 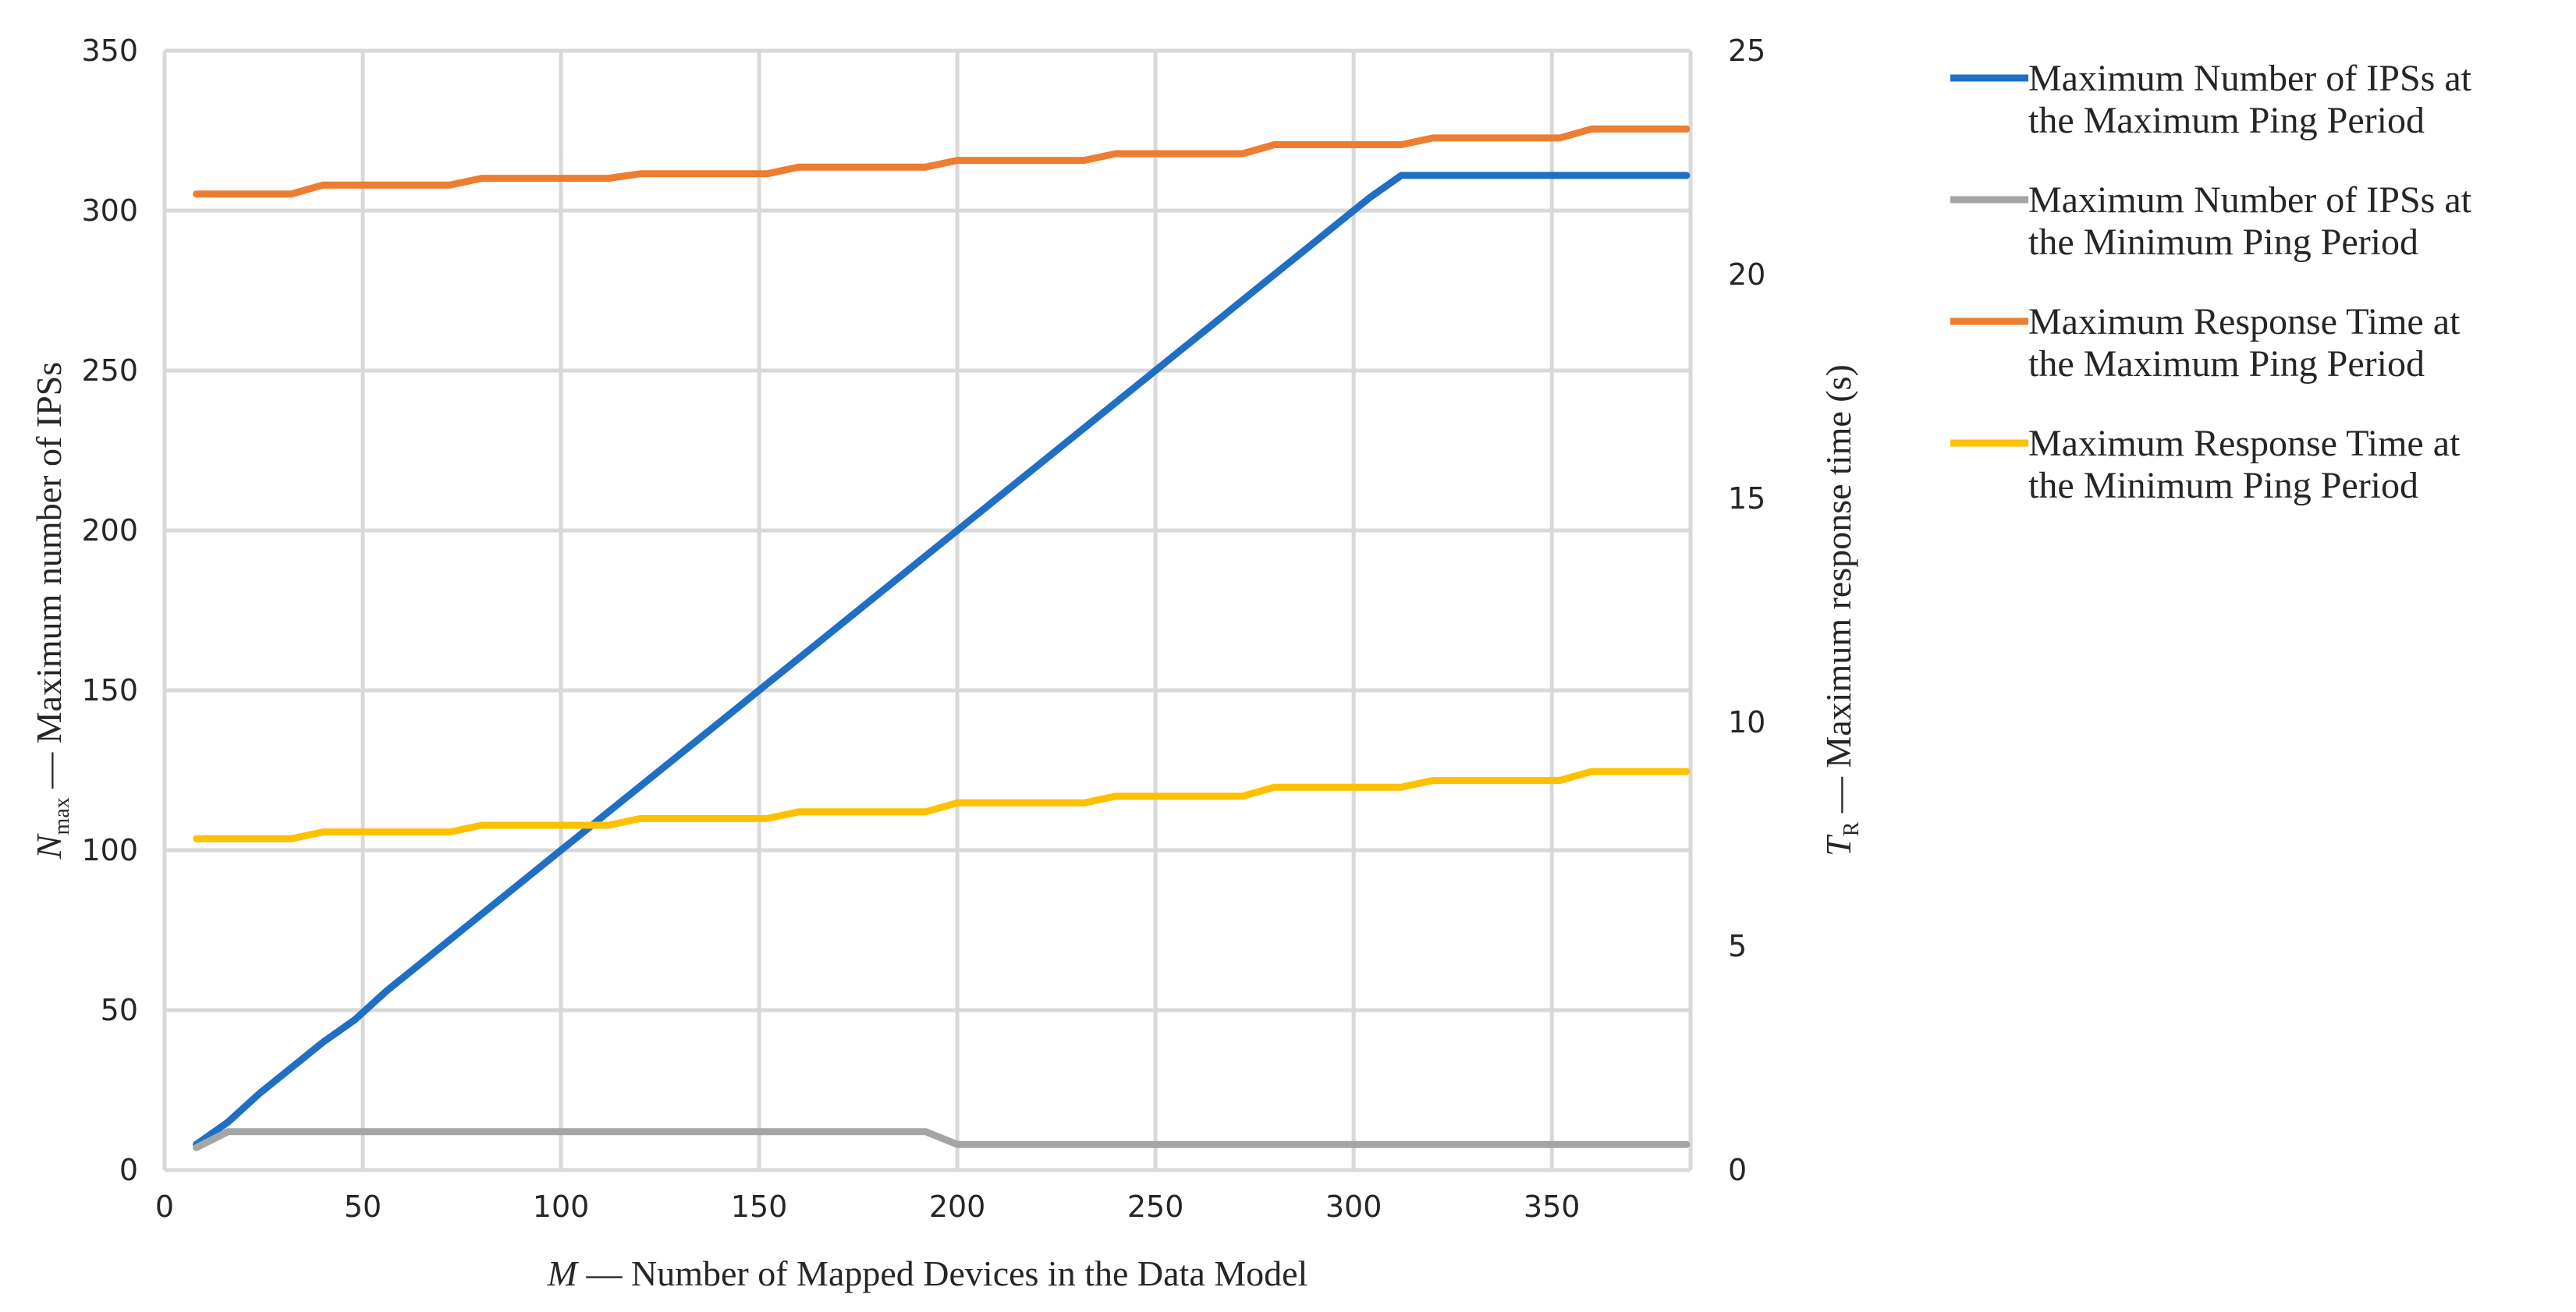 What do you see at coordinates (109, 370) in the screenshot?
I see `y-left-tick-label: 250` at bounding box center [109, 370].